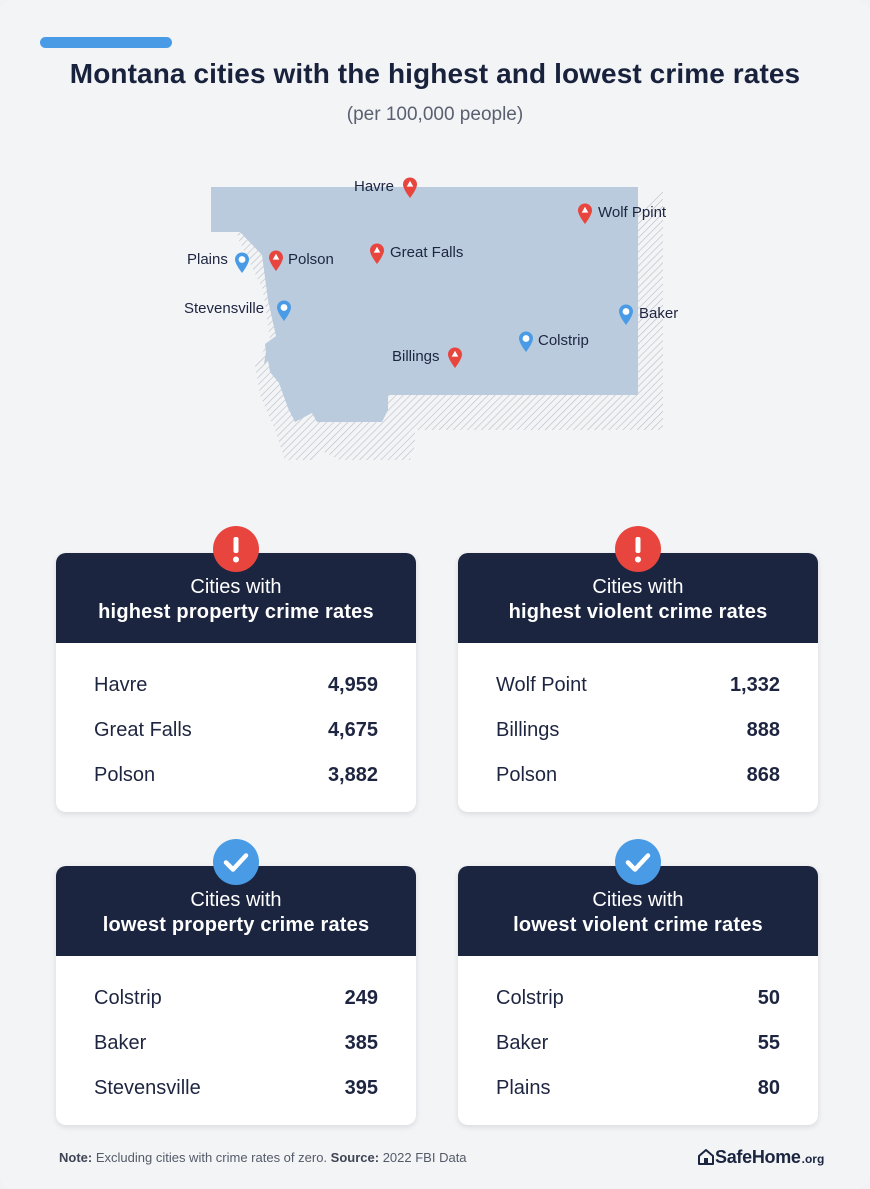 The height and width of the screenshot is (1189, 870). I want to click on table-row: Havre 4,959, so click(236, 685).